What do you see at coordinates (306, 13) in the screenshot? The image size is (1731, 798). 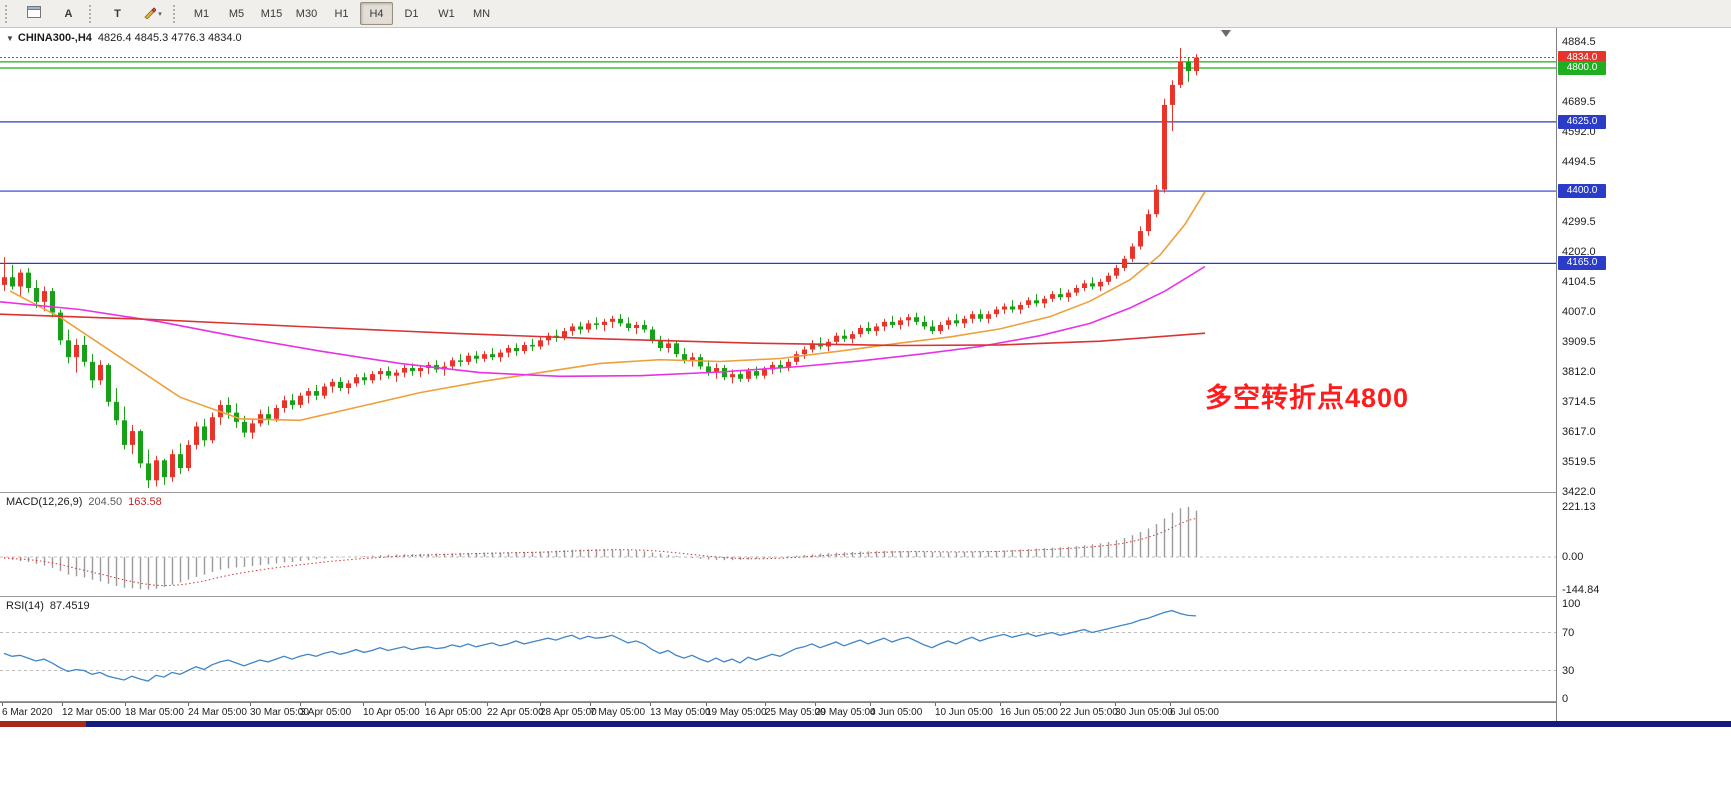 I see `timeframe-button-m30: M30` at bounding box center [306, 13].